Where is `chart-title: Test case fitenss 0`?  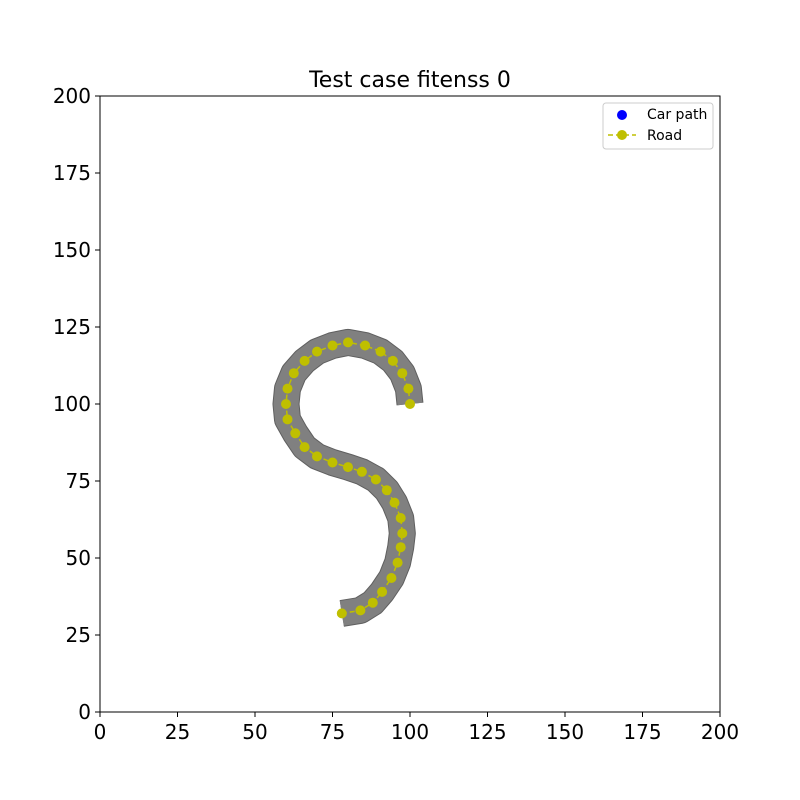
chart-title: Test case fitenss 0 is located at coordinates (409, 80).